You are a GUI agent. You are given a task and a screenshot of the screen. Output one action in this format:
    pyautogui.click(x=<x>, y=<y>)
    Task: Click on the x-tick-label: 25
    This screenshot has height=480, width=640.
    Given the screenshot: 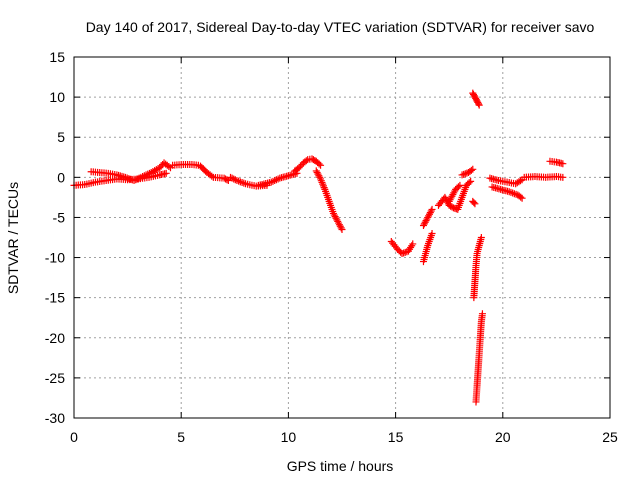 What is the action you would take?
    pyautogui.click(x=610, y=437)
    